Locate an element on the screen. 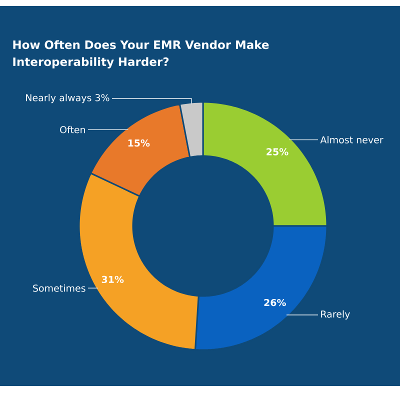  data-label: 3% is located at coordinates (102, 98).